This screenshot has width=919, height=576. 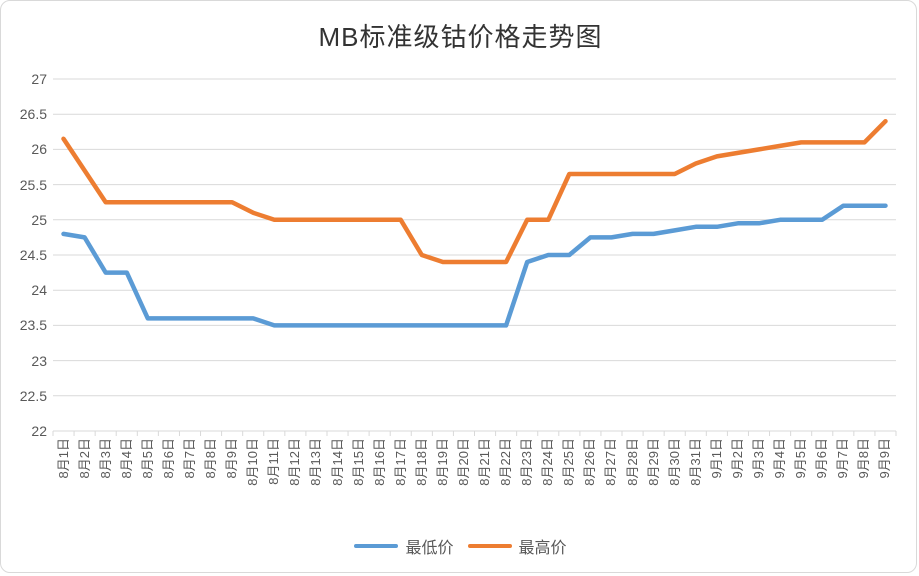 What do you see at coordinates (39, 79) in the screenshot?
I see `y-axis-label: 27` at bounding box center [39, 79].